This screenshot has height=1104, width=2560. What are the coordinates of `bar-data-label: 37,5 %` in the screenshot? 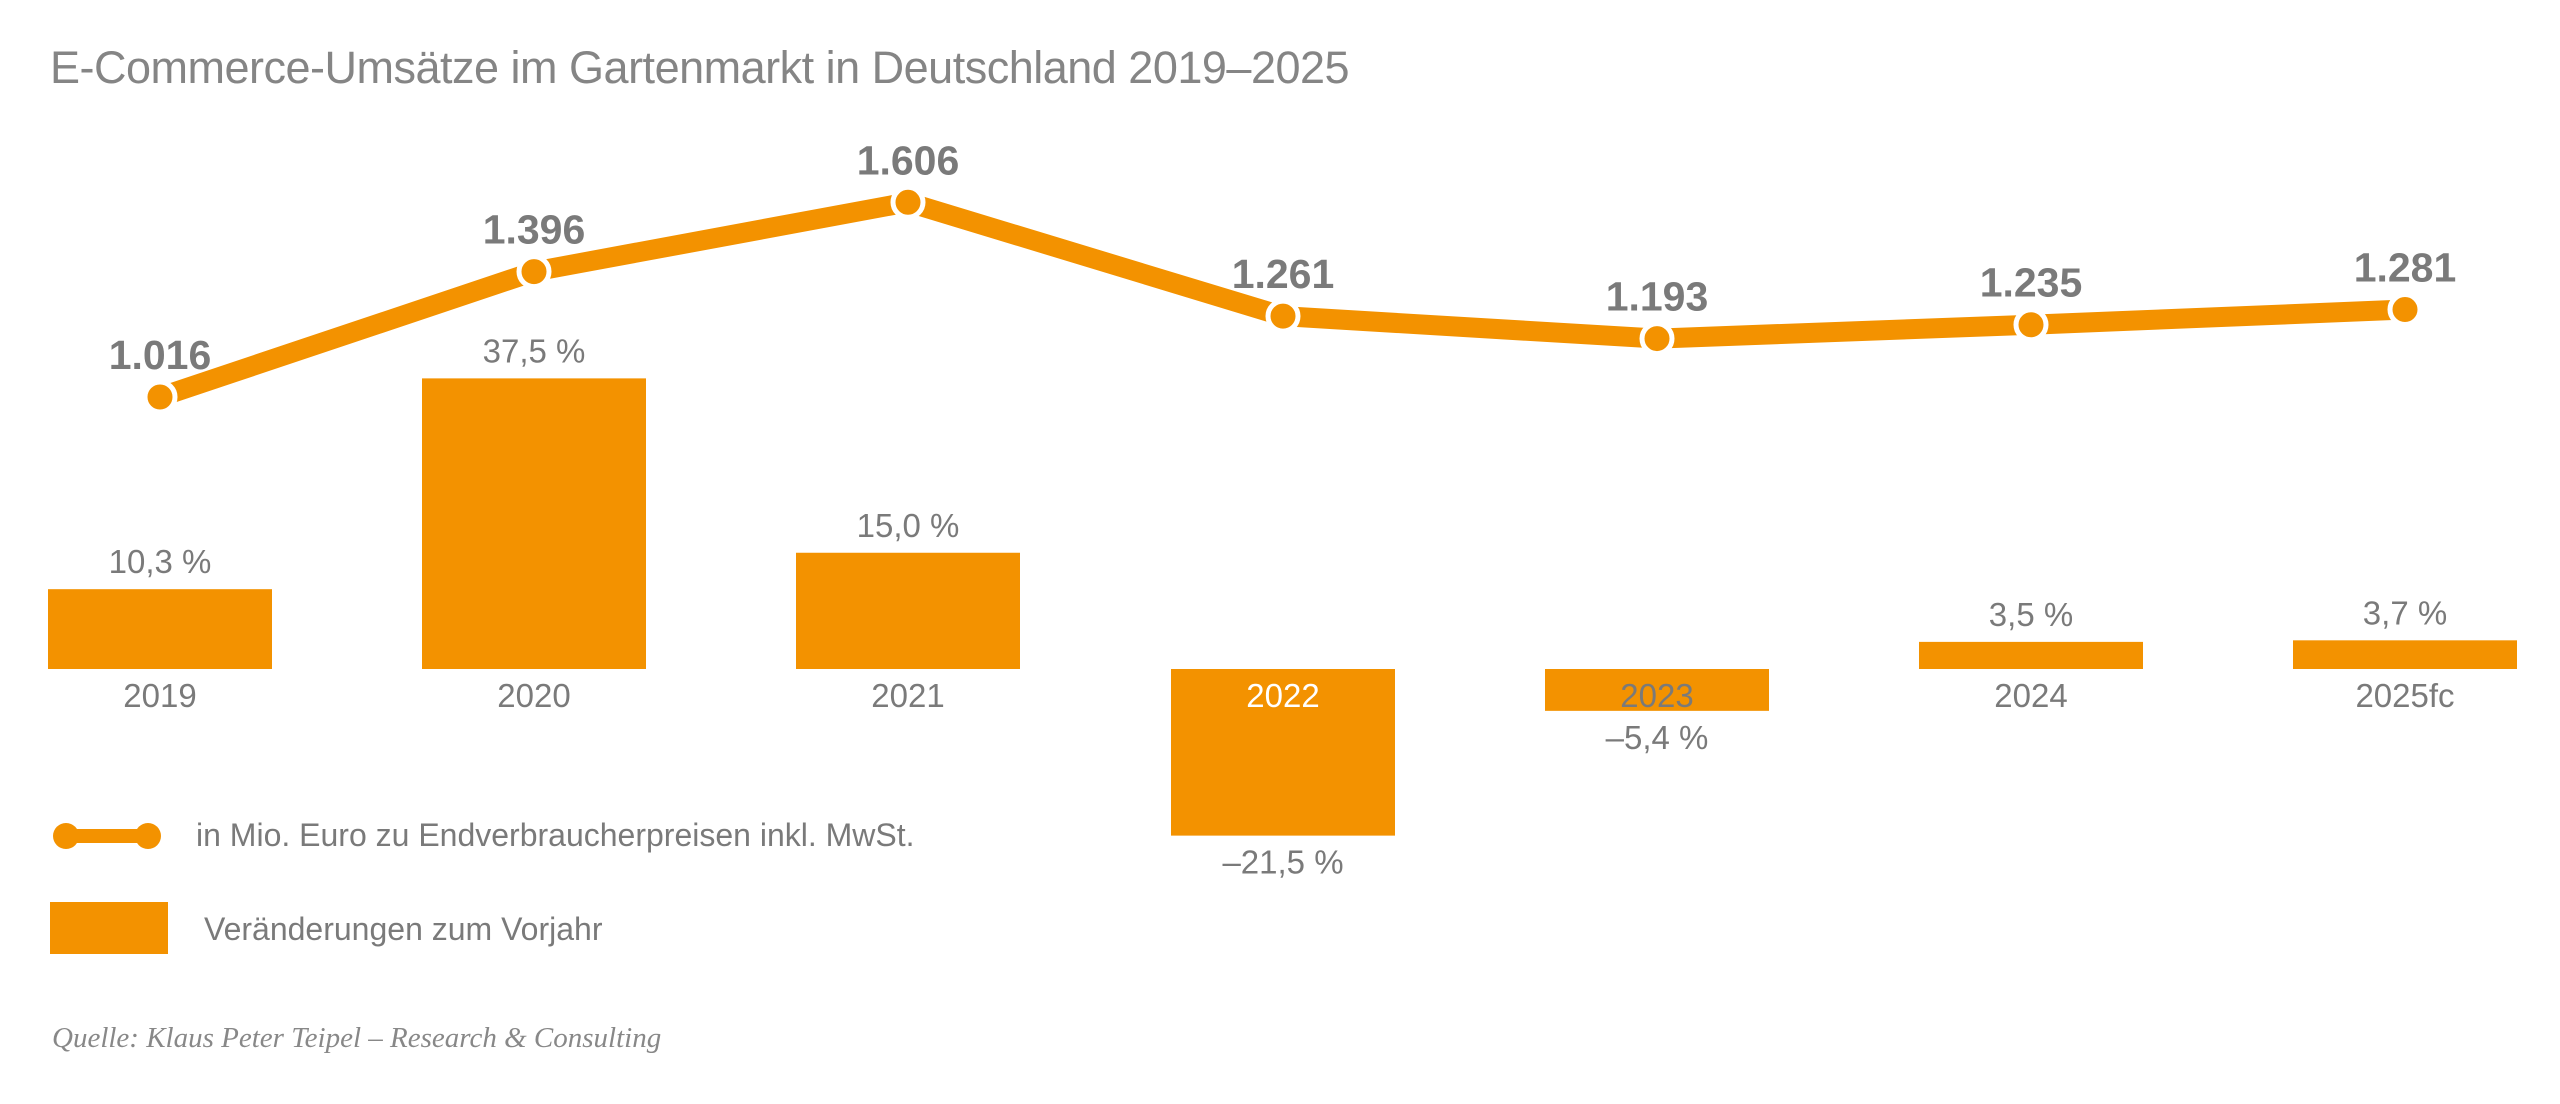 It's located at (534, 350).